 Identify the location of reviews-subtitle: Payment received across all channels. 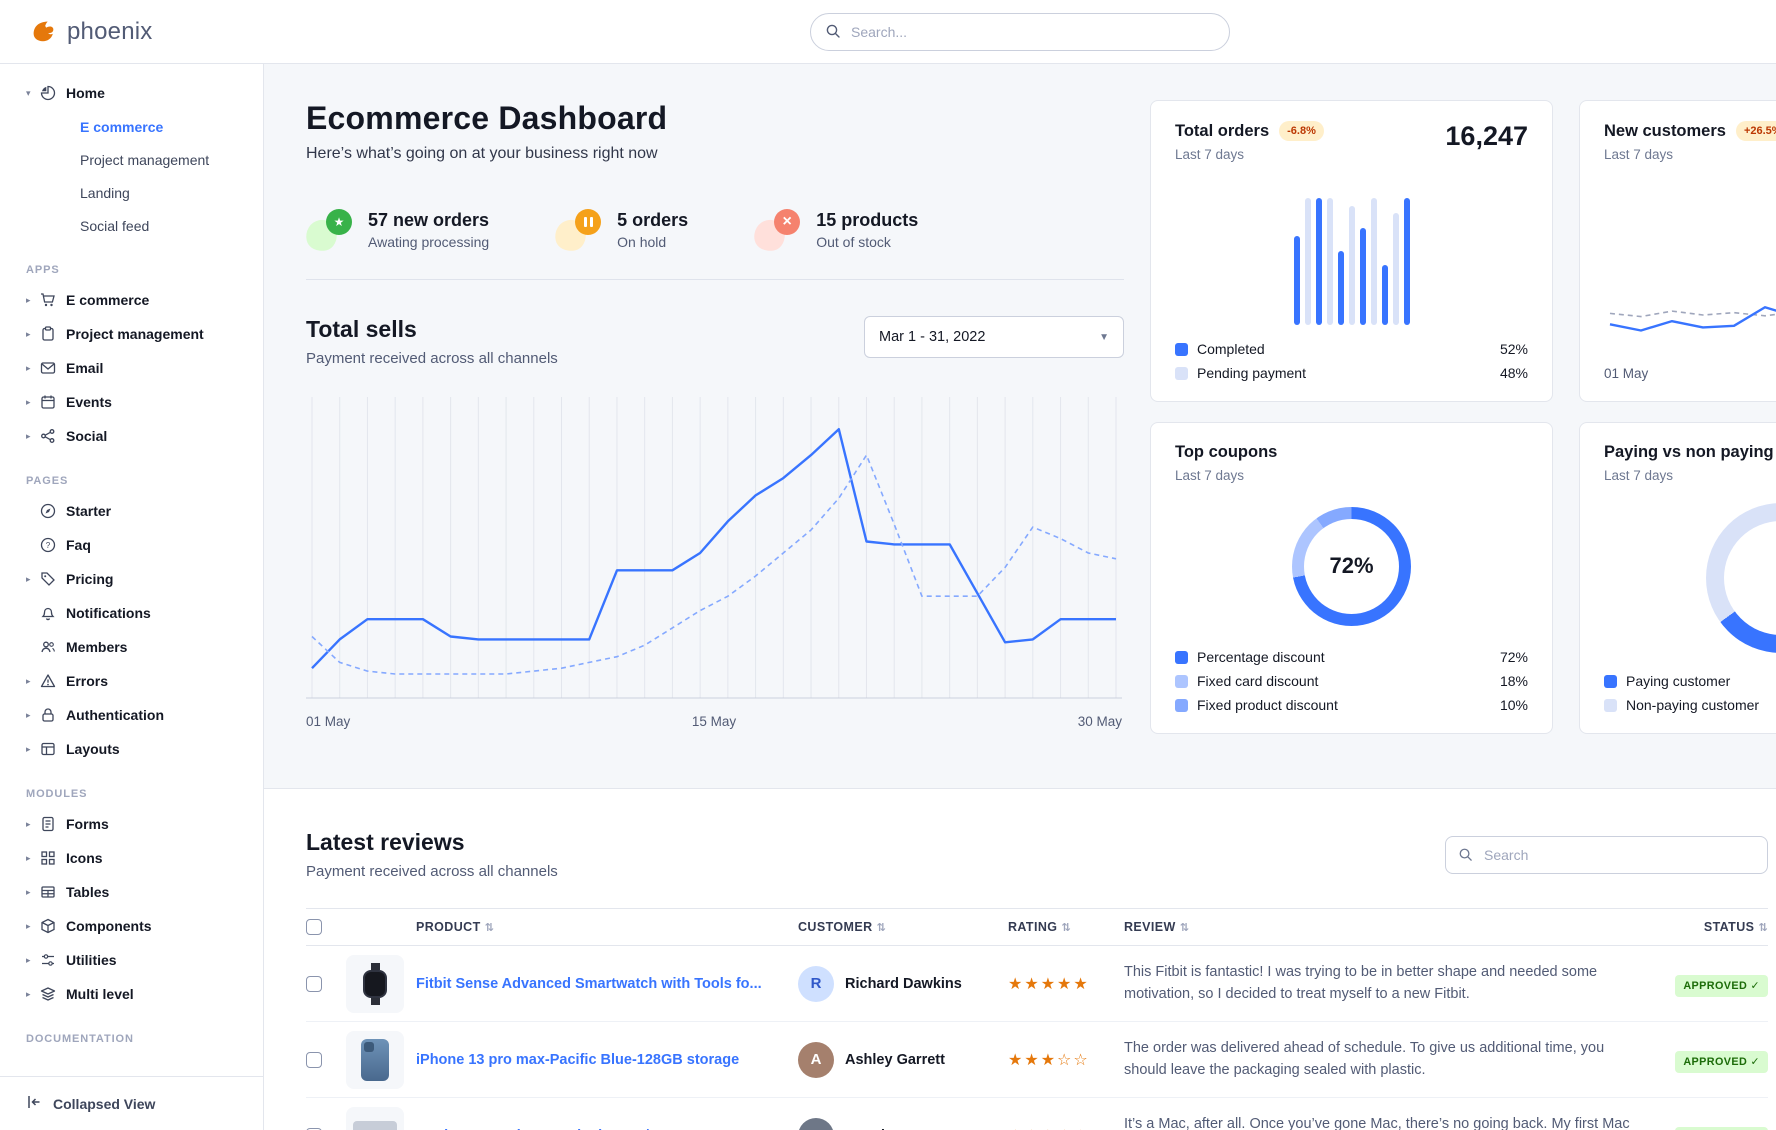
(432, 871).